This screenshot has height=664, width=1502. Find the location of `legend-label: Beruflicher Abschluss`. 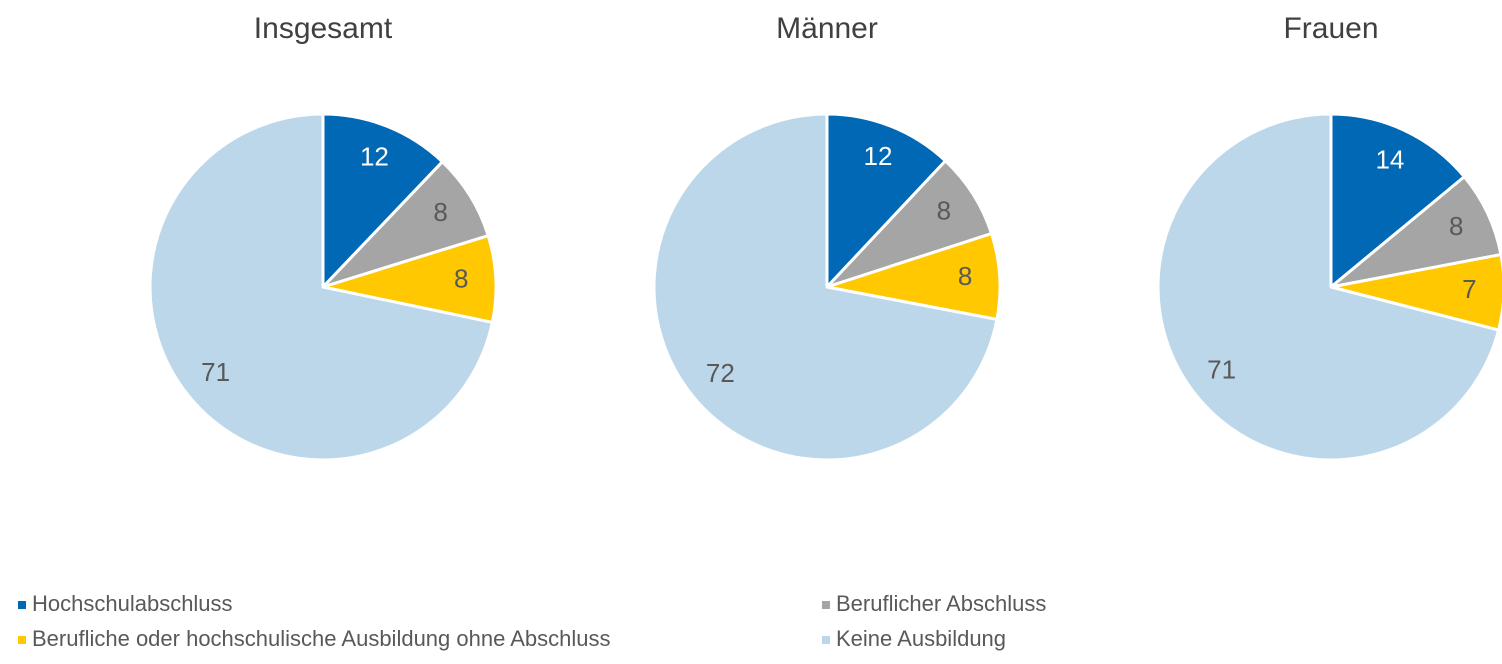

legend-label: Beruflicher Abschluss is located at coordinates (941, 603).